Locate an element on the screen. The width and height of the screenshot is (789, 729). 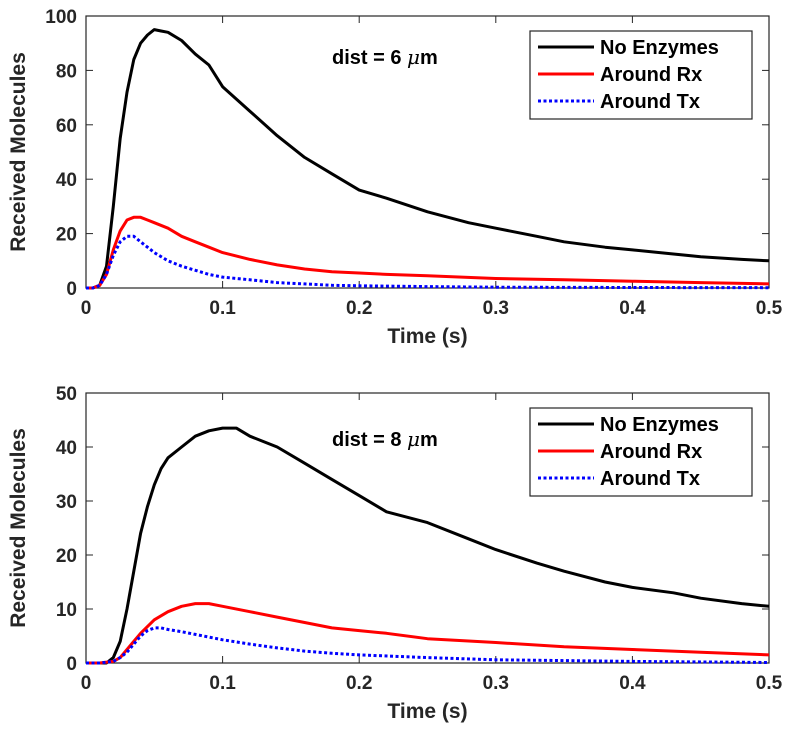
y-tick-label: 50 is located at coordinates (66, 394).